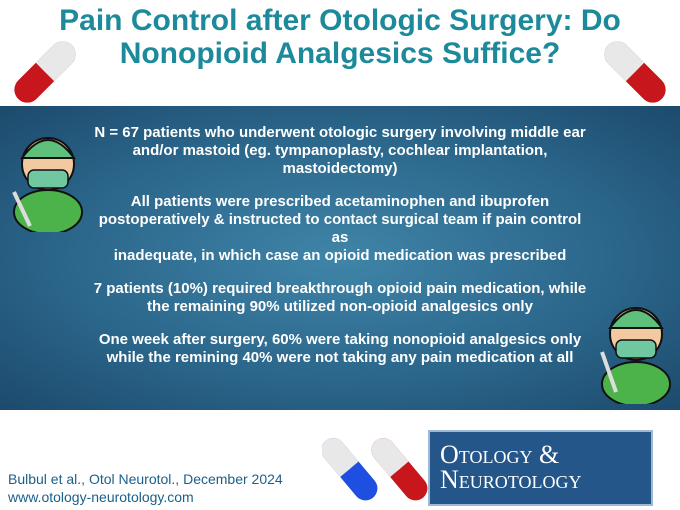 The image size is (680, 510). Describe the element at coordinates (101, 497) in the screenshot. I see `url: www.otology-neurotology.com` at that location.